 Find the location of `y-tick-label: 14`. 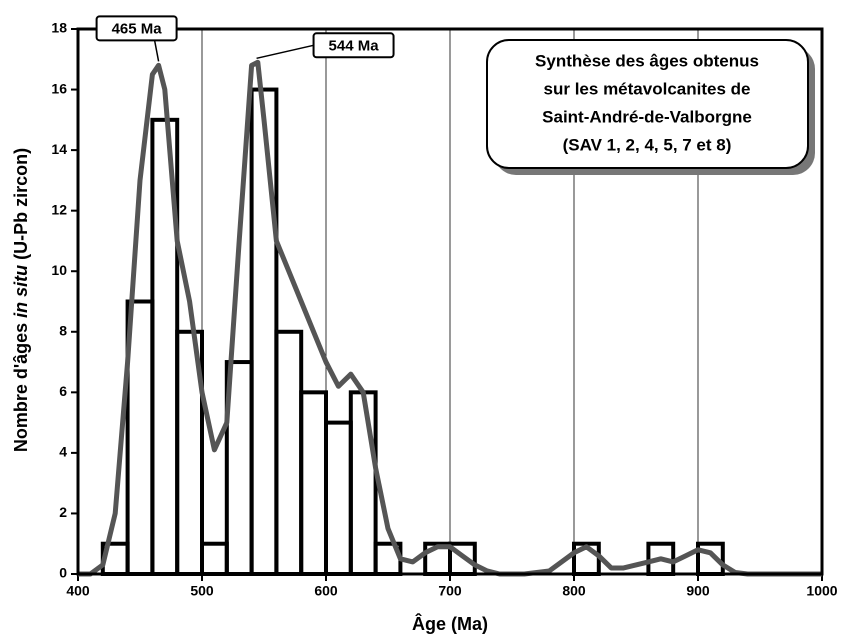

y-tick-label: 14 is located at coordinates (59, 149).